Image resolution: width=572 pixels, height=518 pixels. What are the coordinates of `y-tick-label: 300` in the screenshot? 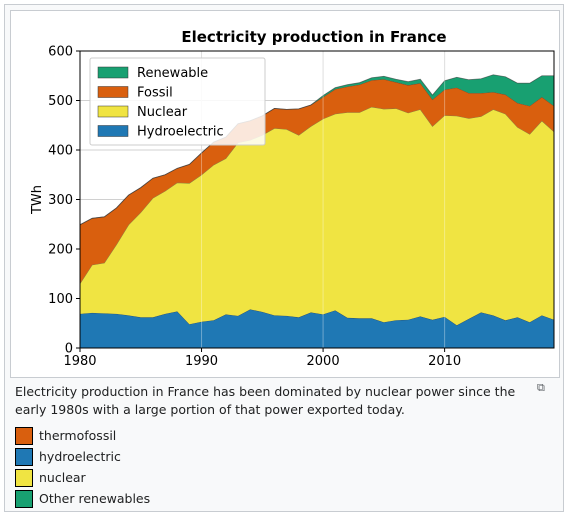 It's located at (60, 200).